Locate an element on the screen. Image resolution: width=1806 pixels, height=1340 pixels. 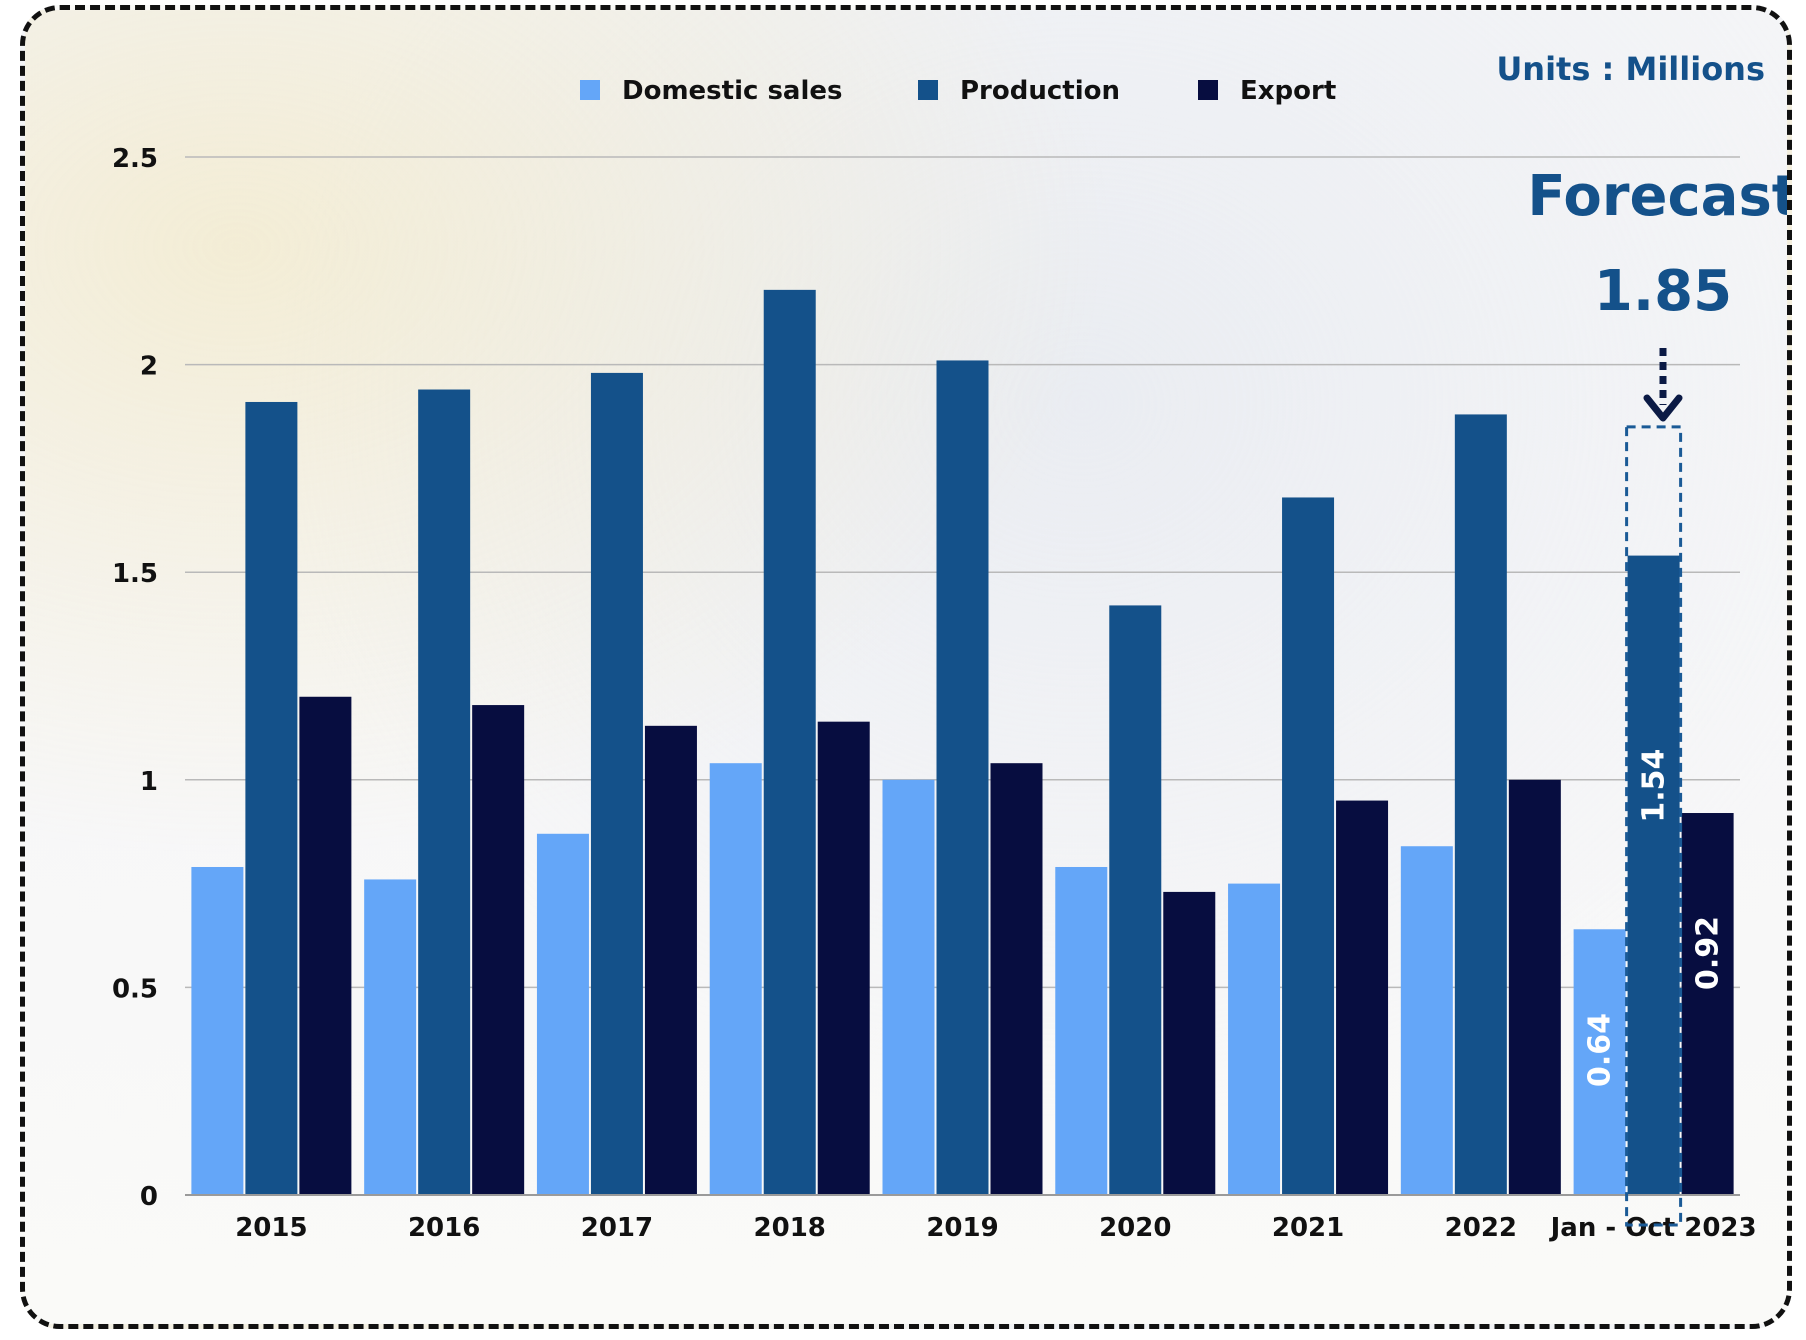
x-tick-label: 2016 is located at coordinates (444, 1228).